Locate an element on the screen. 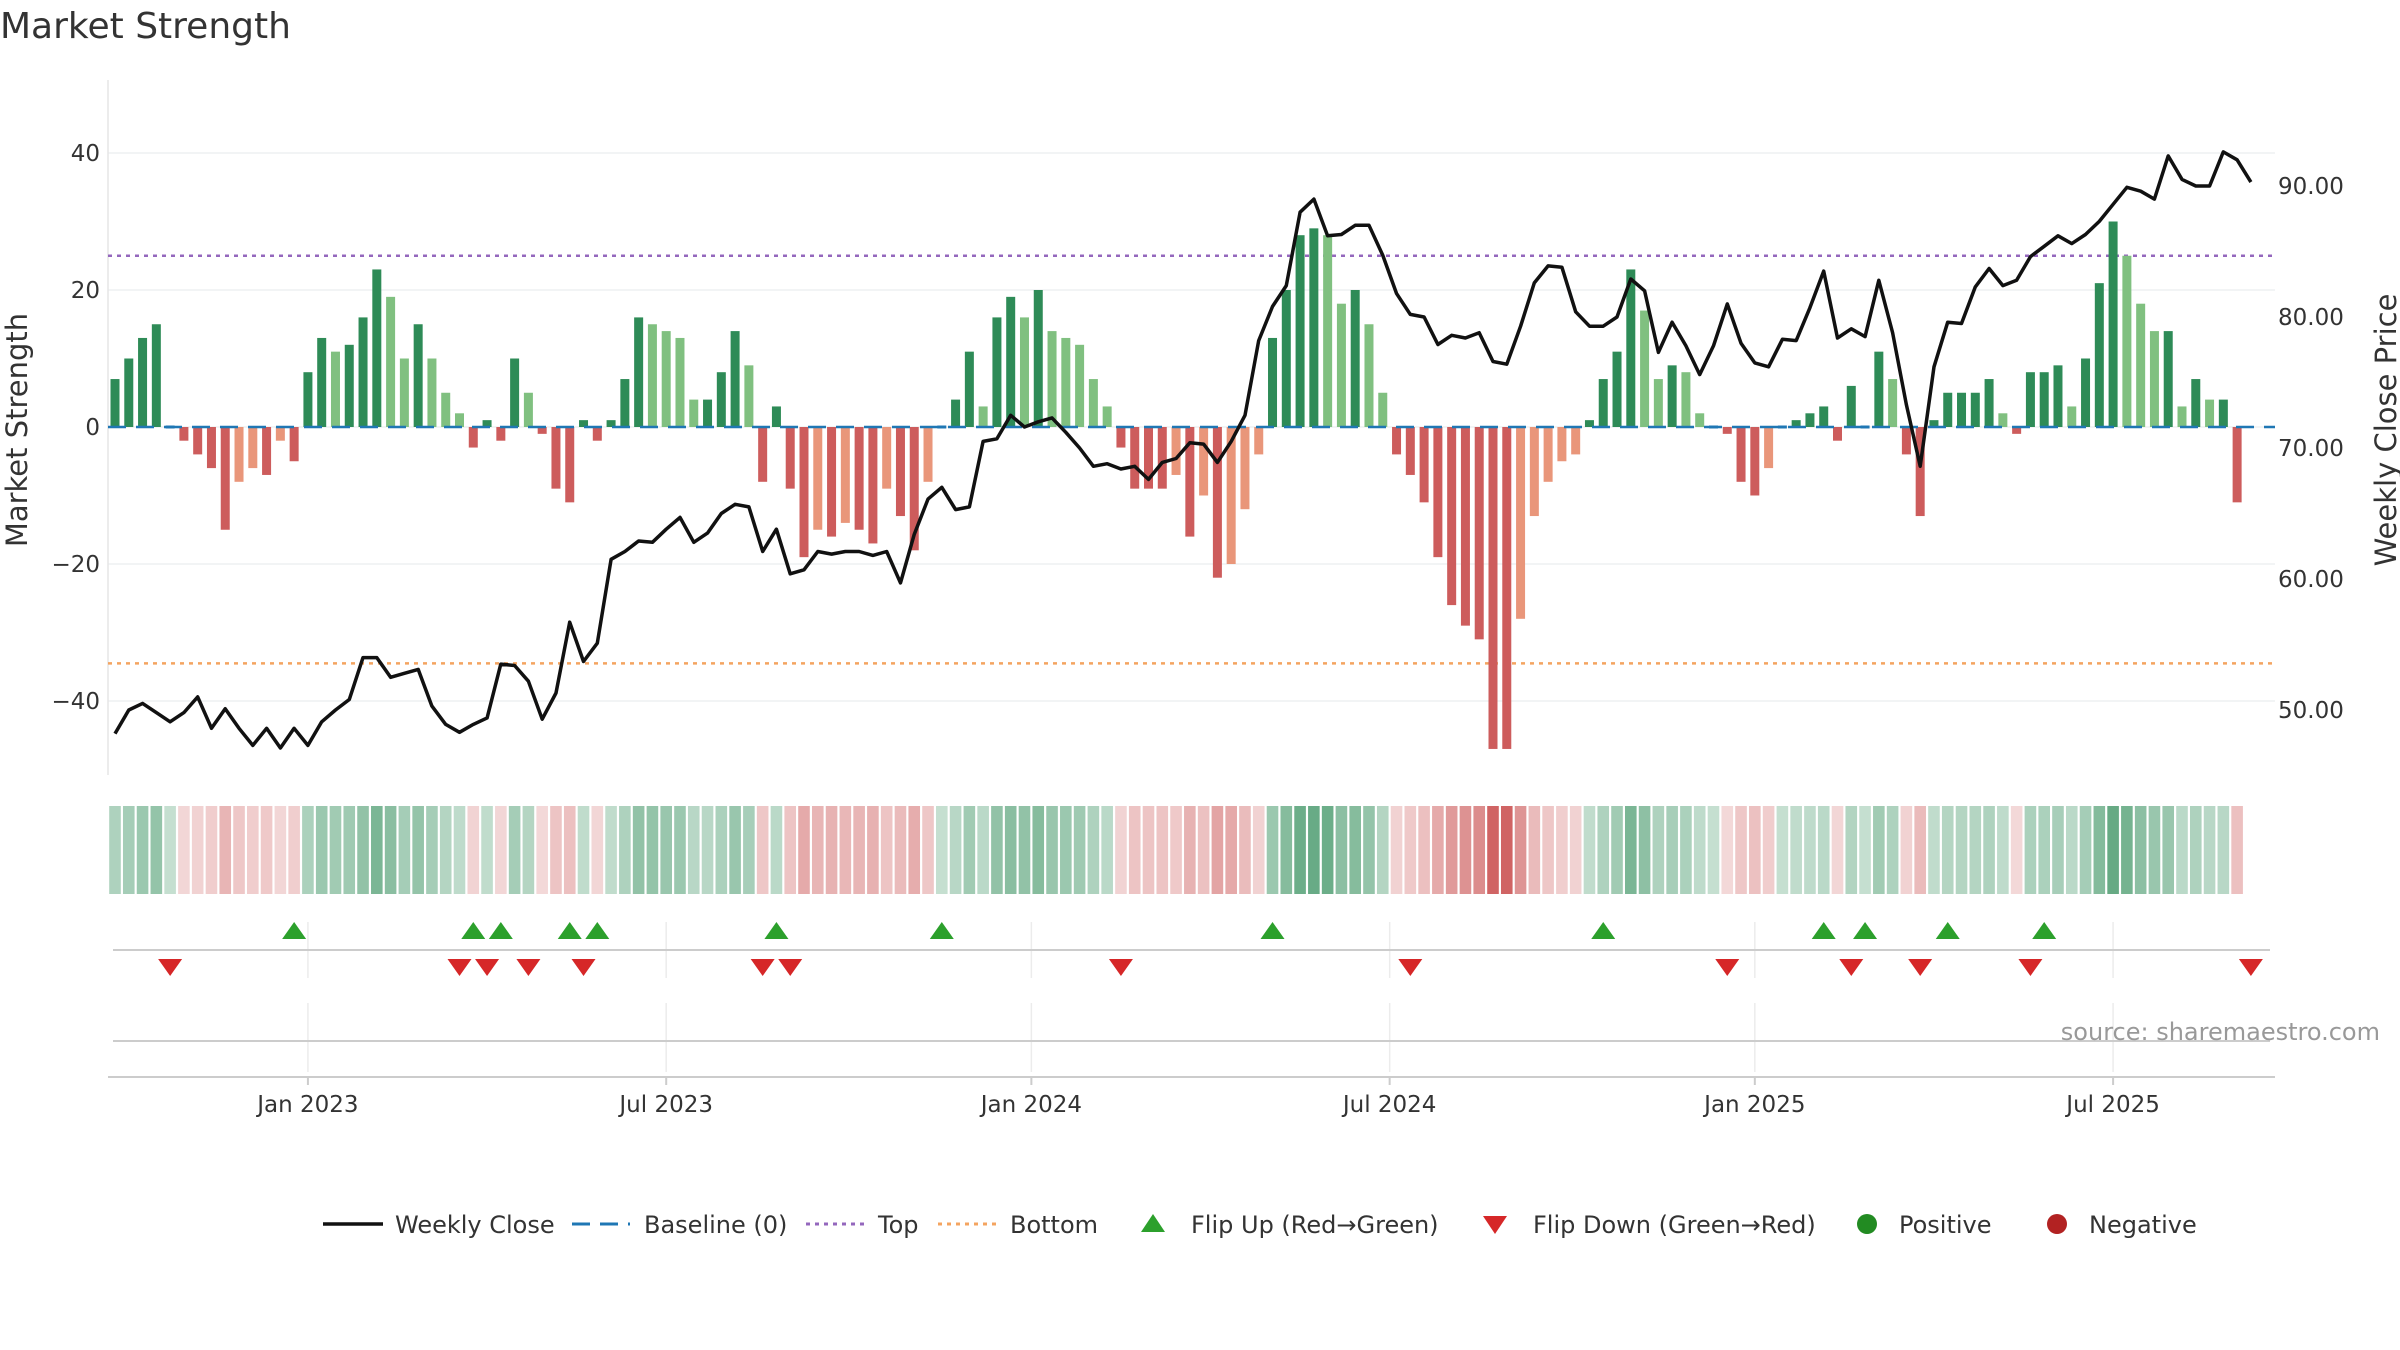 Image resolution: width=2400 pixels, height=1350 pixels. legend-flip-down-icon is located at coordinates (1495, 1225).